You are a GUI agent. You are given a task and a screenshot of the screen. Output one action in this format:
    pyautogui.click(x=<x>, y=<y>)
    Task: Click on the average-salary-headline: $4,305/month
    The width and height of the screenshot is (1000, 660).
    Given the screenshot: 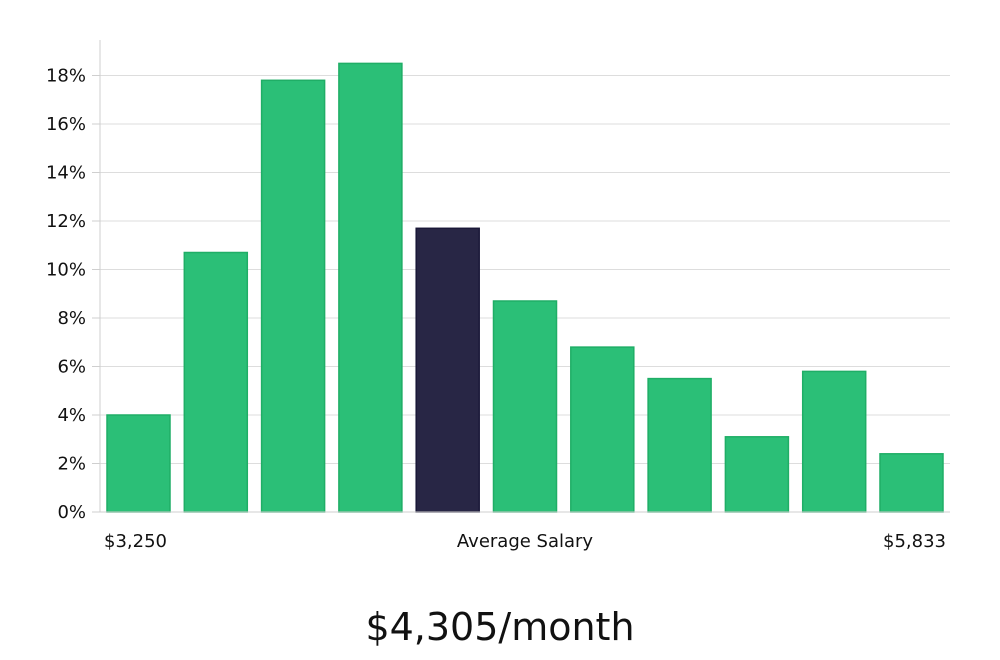 What is the action you would take?
    pyautogui.click(x=500, y=627)
    